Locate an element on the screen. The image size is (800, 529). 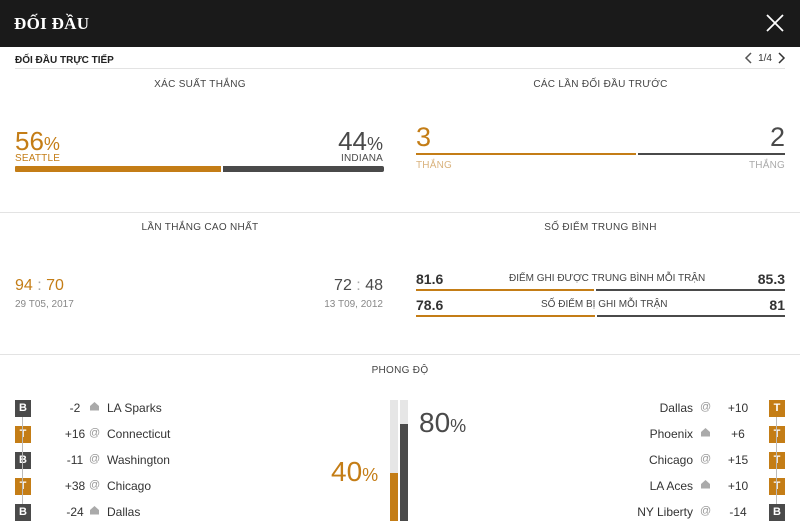
form-left-fill is located at coordinates (394, 497).